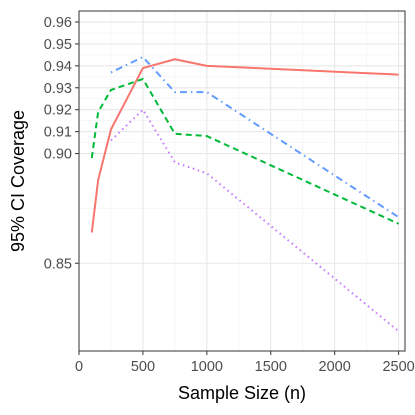 The image size is (415, 415). Describe the element at coordinates (58, 133) in the screenshot. I see `y-tick-label: 0.91` at that location.